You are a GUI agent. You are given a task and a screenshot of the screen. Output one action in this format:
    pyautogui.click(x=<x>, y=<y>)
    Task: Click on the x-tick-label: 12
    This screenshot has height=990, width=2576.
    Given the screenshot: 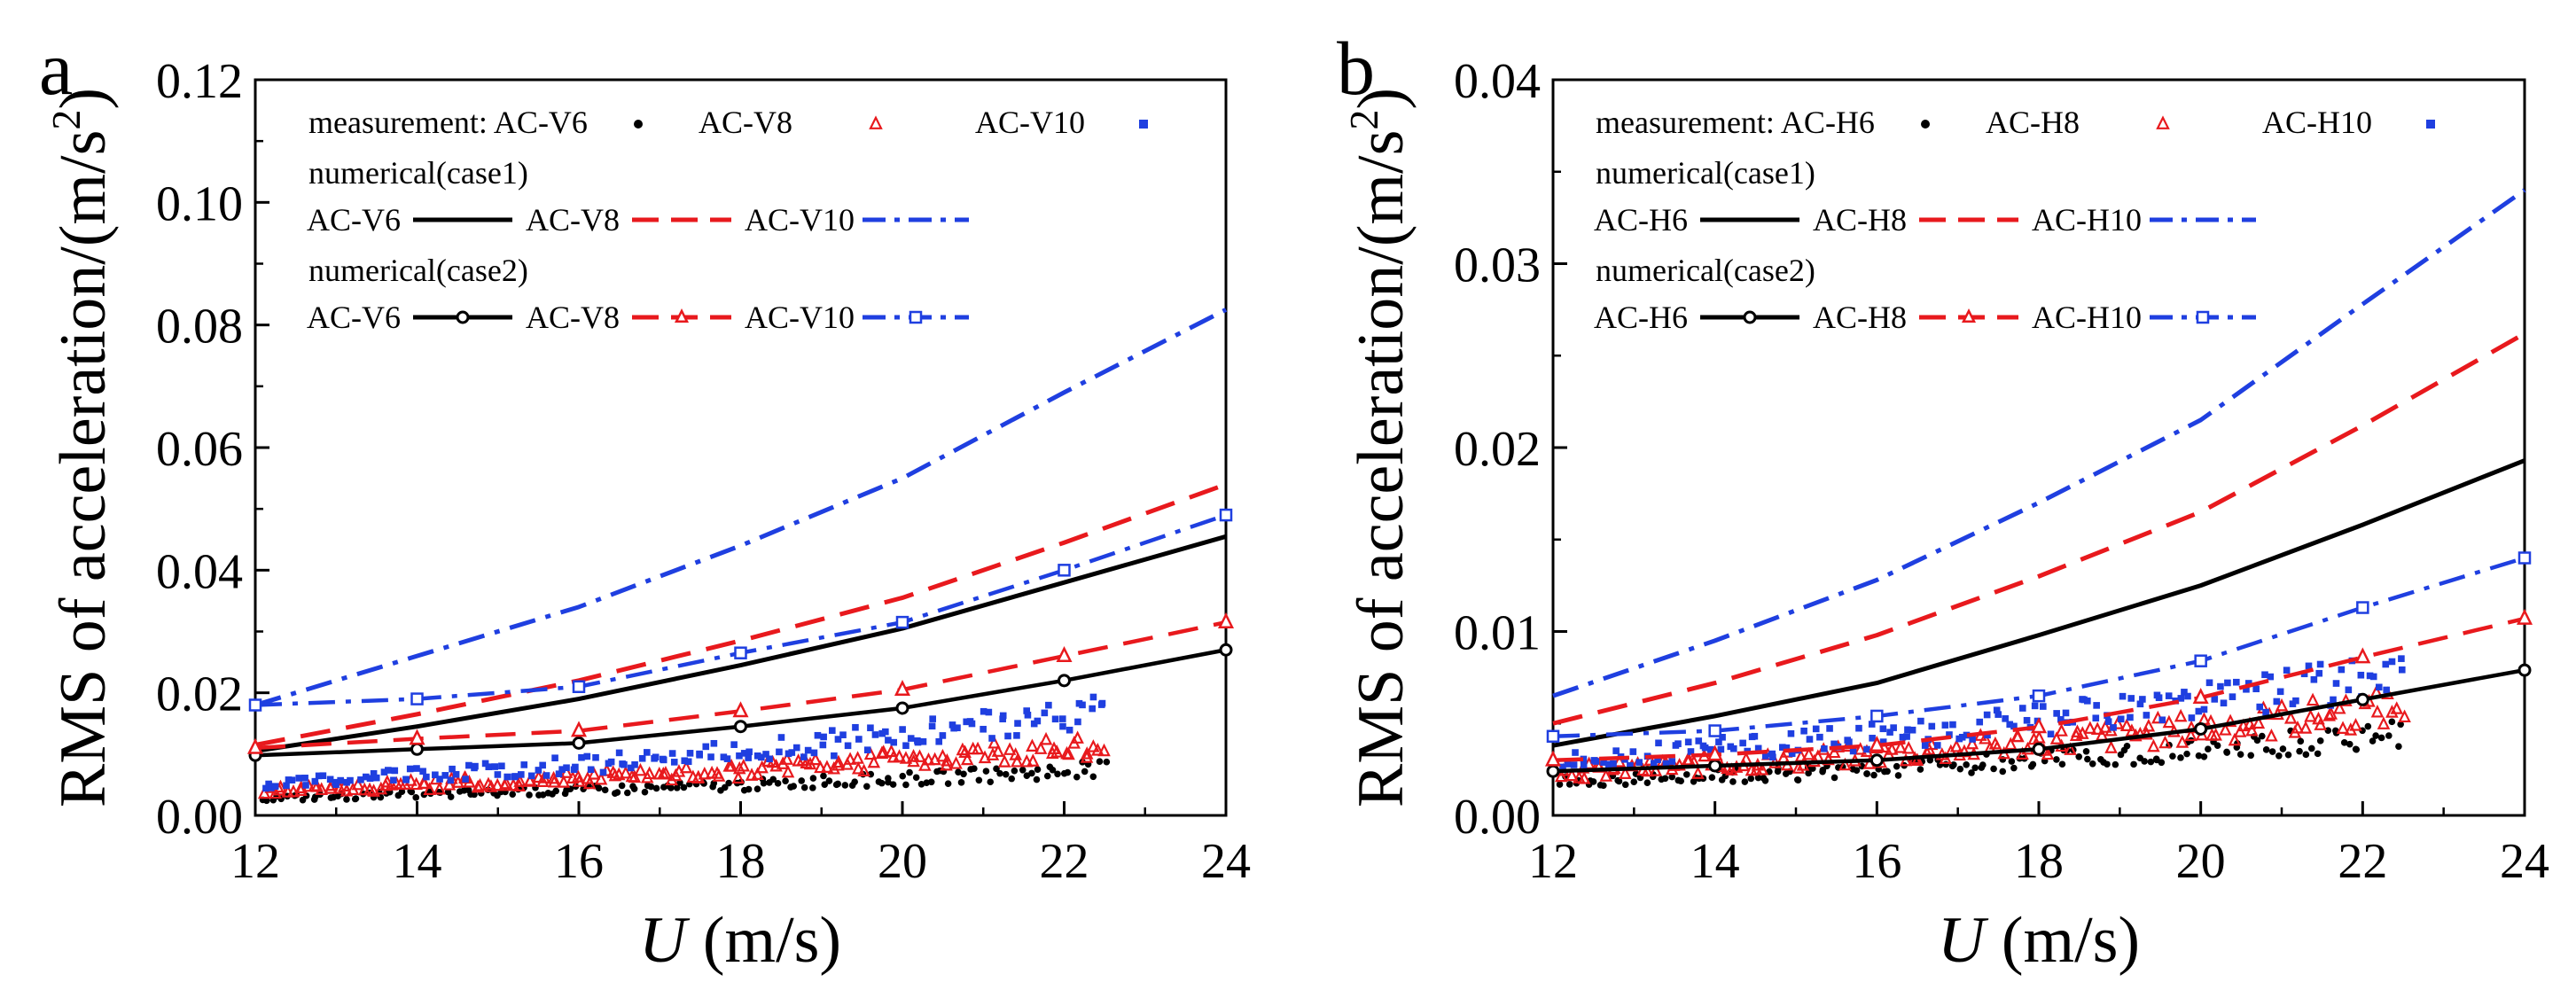 What is the action you would take?
    pyautogui.click(x=255, y=861)
    